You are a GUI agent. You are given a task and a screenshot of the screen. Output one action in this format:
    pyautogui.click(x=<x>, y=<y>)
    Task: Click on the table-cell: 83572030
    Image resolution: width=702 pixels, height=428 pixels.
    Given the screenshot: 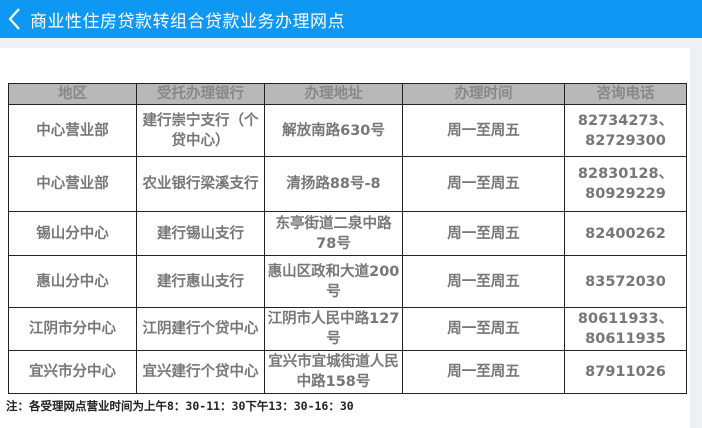 What is the action you would take?
    pyautogui.click(x=625, y=281)
    